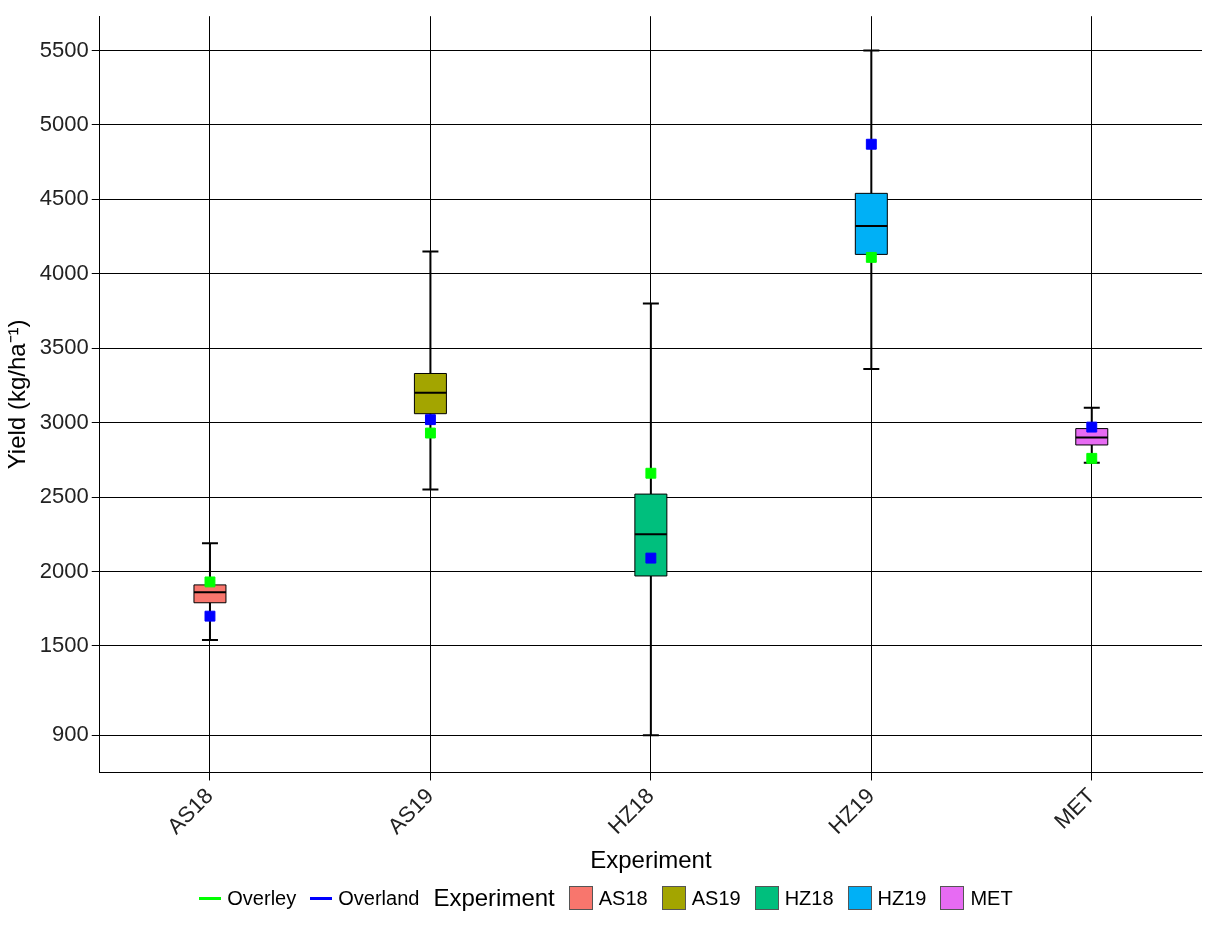  I want to click on category-label: HZ18, so click(809, 897).